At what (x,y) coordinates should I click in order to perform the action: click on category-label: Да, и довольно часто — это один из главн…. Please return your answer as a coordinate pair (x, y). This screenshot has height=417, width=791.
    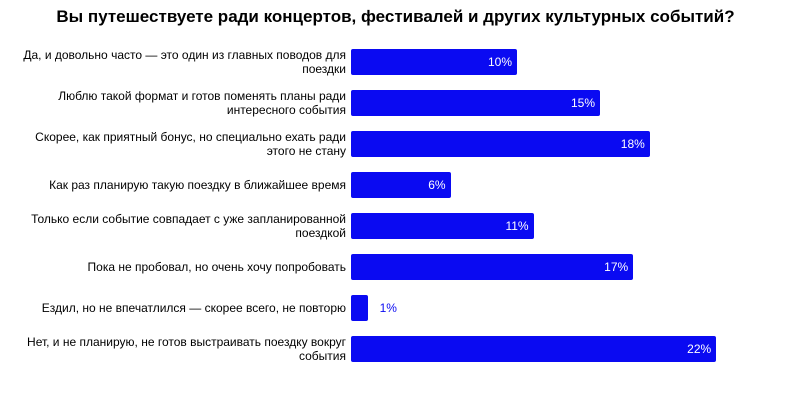
    Looking at the image, I should click on (184, 62).